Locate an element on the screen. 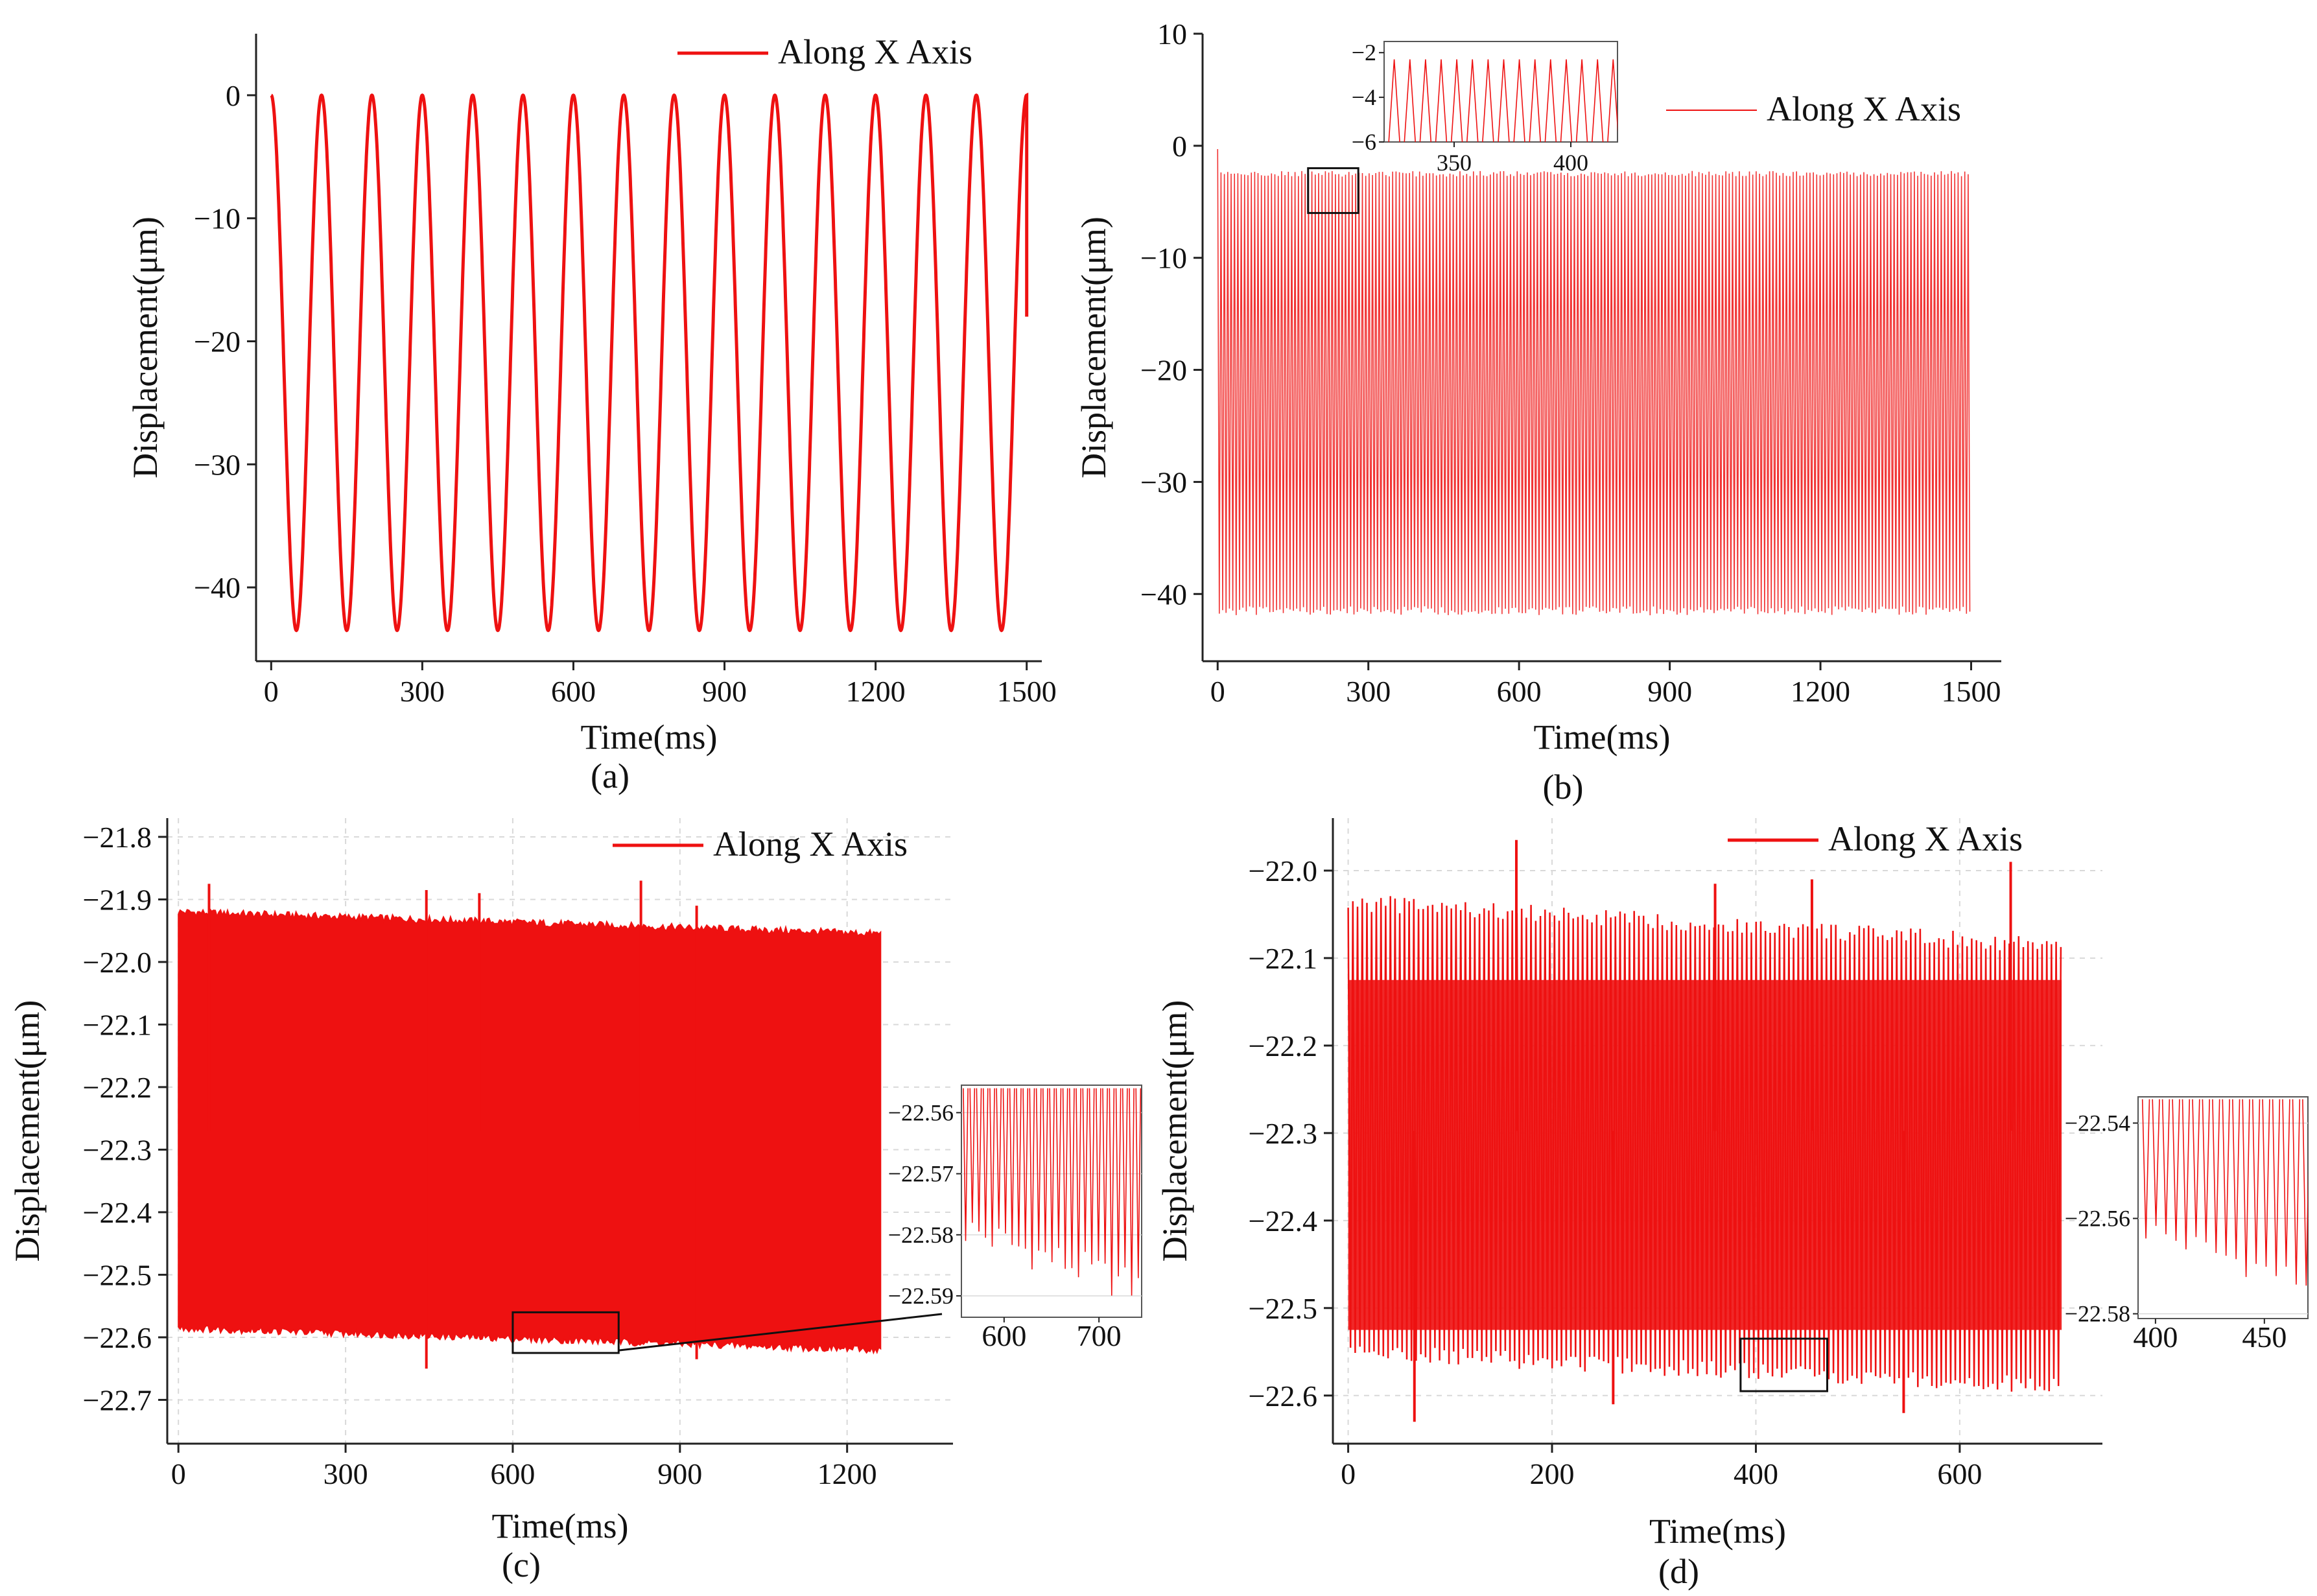  inset-y-tick-label: −22.57 is located at coordinates (921, 1174).